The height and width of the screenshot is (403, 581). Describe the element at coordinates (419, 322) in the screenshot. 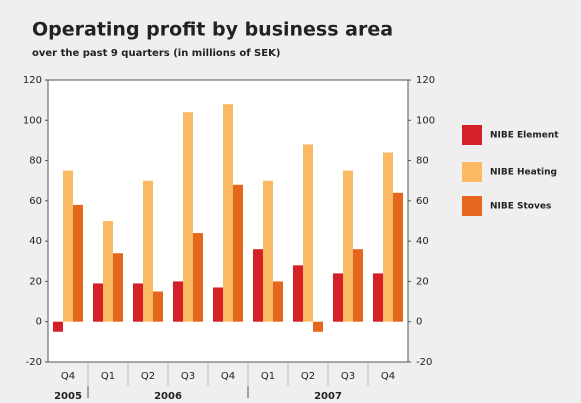

I see `y2-tick-label: 0` at that location.